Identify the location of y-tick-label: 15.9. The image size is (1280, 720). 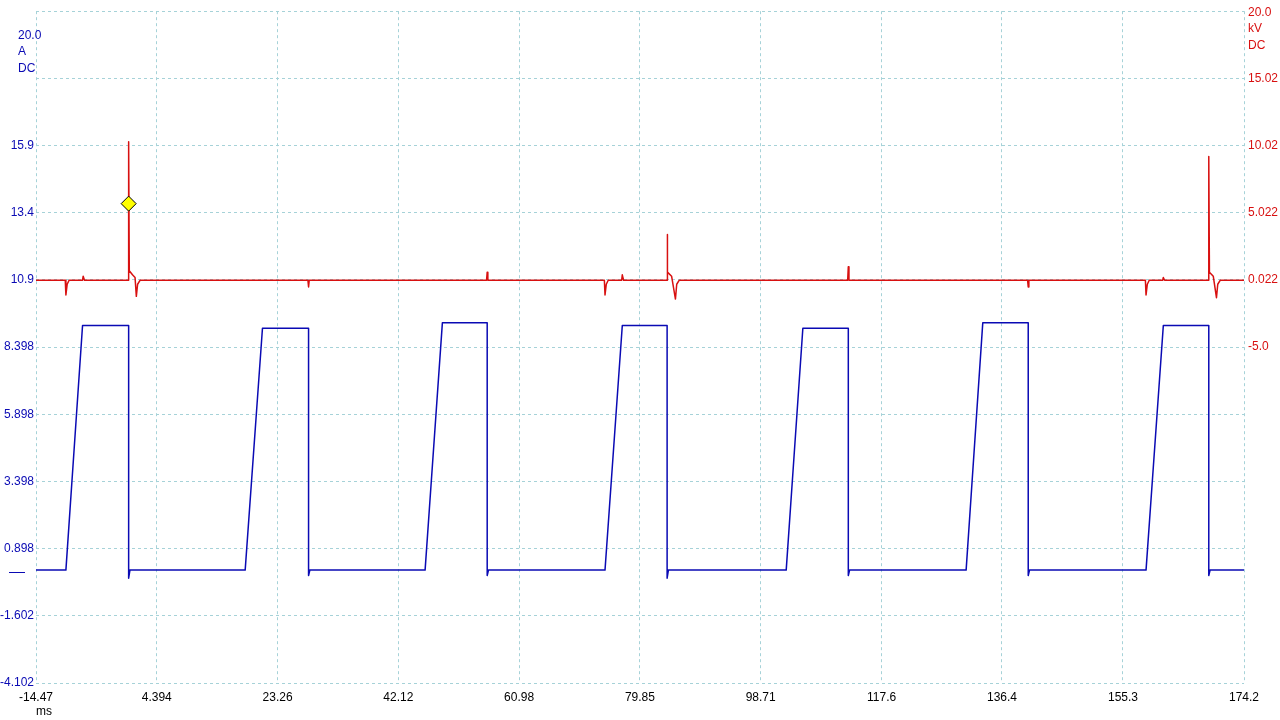
(22, 144).